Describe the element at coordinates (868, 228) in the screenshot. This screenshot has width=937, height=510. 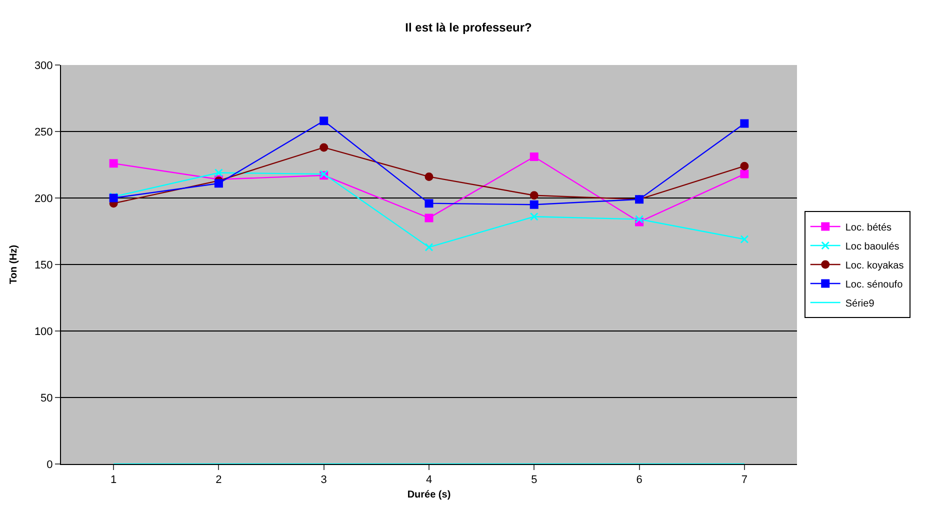
I see `legend-label: Loc. bétés` at that location.